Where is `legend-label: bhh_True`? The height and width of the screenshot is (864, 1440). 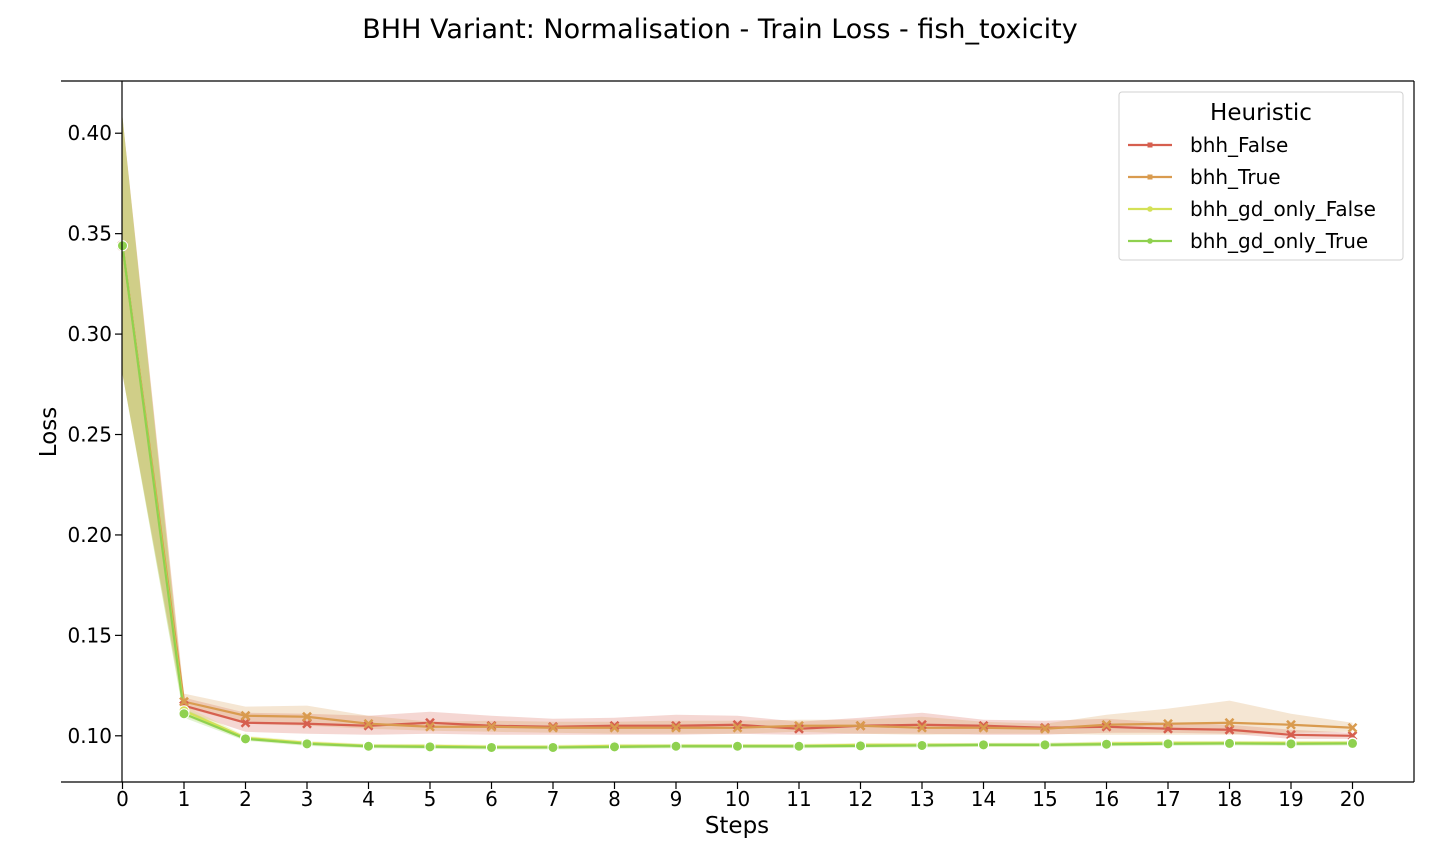
legend-label: bhh_True is located at coordinates (1235, 177).